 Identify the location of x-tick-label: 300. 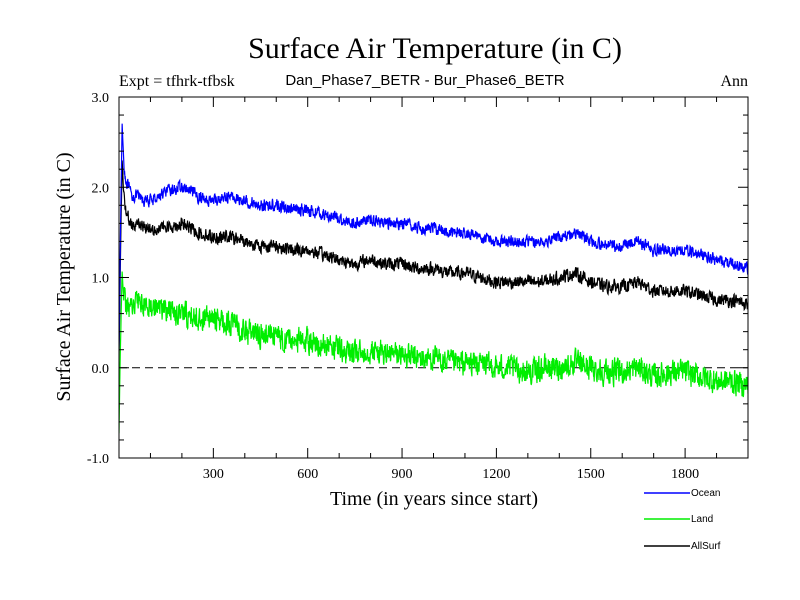
(213, 474).